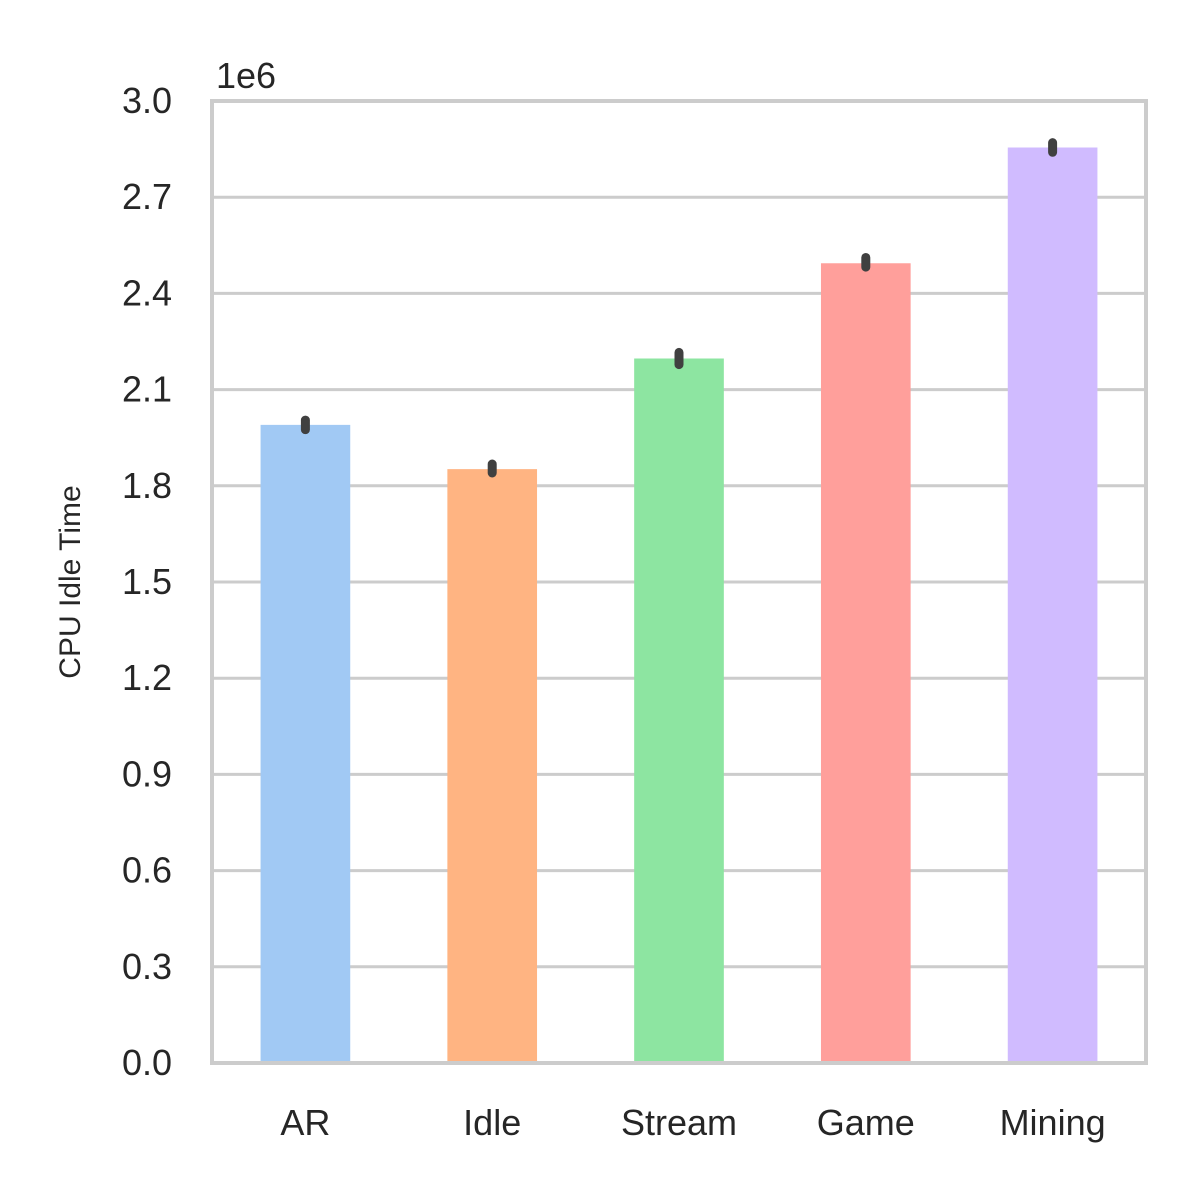  Describe the element at coordinates (492, 1122) in the screenshot. I see `x-tick-label: Idle` at that location.